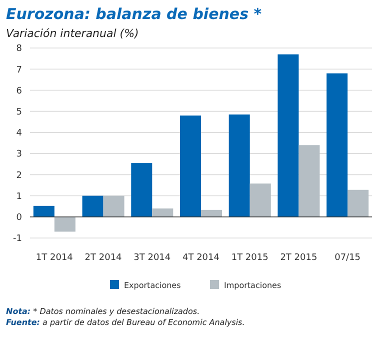 The height and width of the screenshot is (338, 380). I want to click on y-tick-label: 4, so click(19, 133).